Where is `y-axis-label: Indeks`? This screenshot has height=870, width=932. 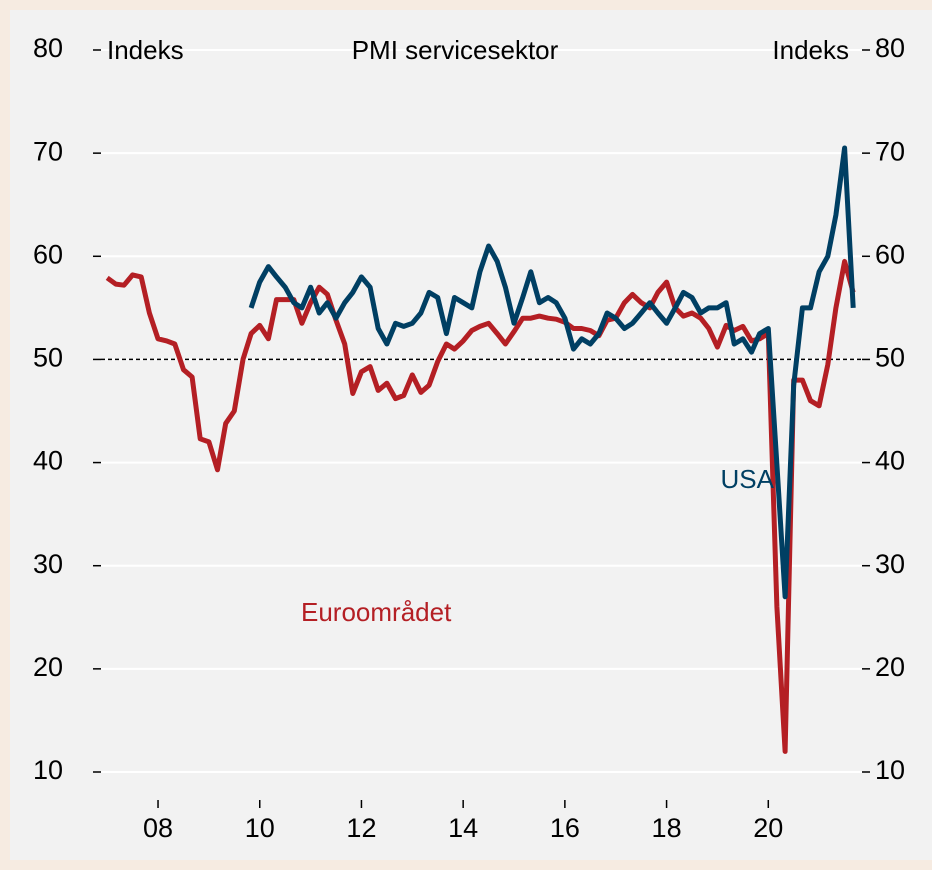
y-axis-label: Indeks is located at coordinates (145, 50).